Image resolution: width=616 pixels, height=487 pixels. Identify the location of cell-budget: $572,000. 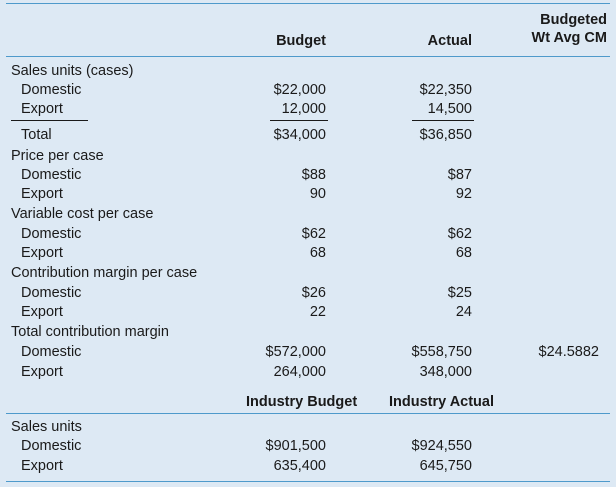
(295, 352).